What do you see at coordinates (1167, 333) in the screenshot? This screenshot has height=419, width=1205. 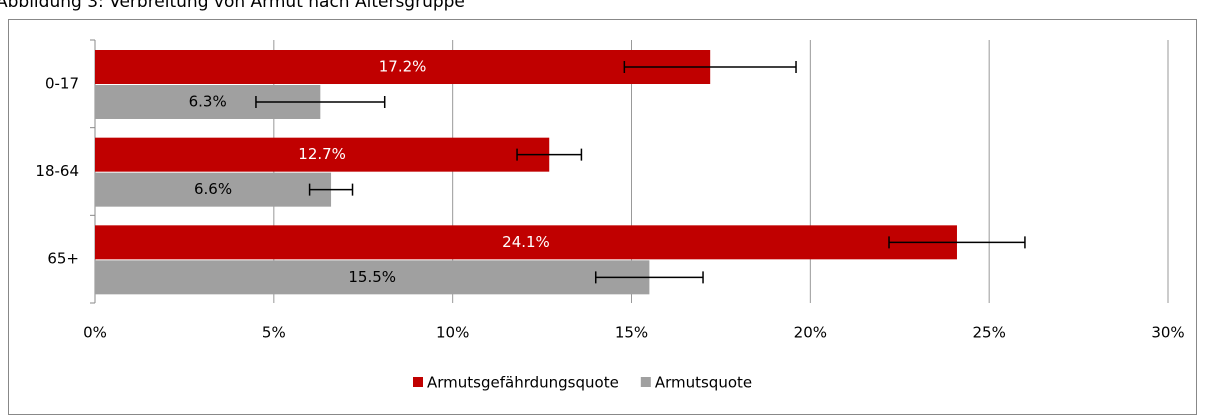 I see `x-tick-label: 30%` at bounding box center [1167, 333].